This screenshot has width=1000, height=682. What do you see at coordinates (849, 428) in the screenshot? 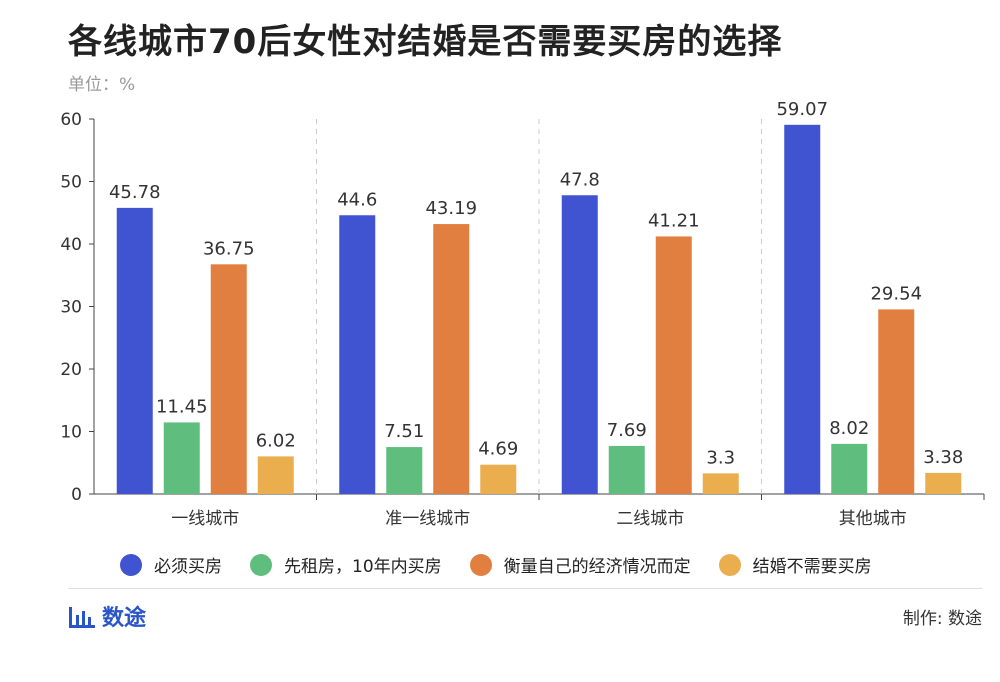
I see `data-label: 8.02` at bounding box center [849, 428].